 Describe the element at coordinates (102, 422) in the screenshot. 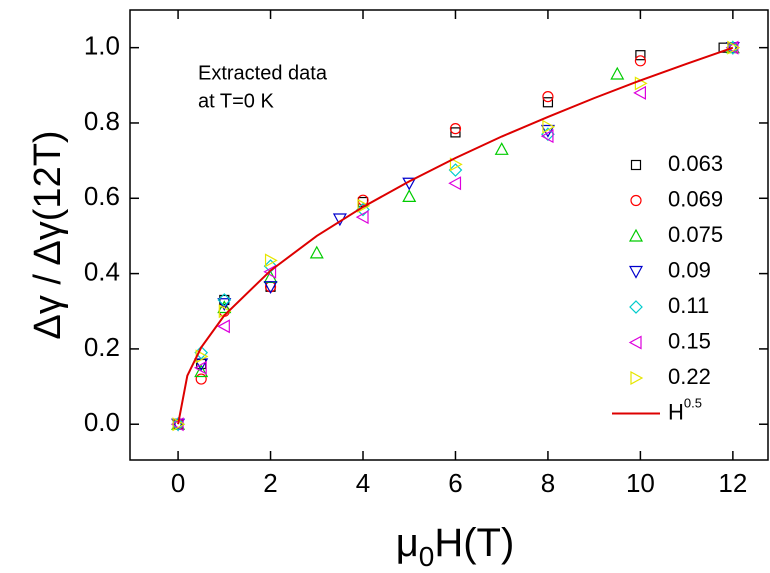

I see `y-tick-label: 0.0` at that location.